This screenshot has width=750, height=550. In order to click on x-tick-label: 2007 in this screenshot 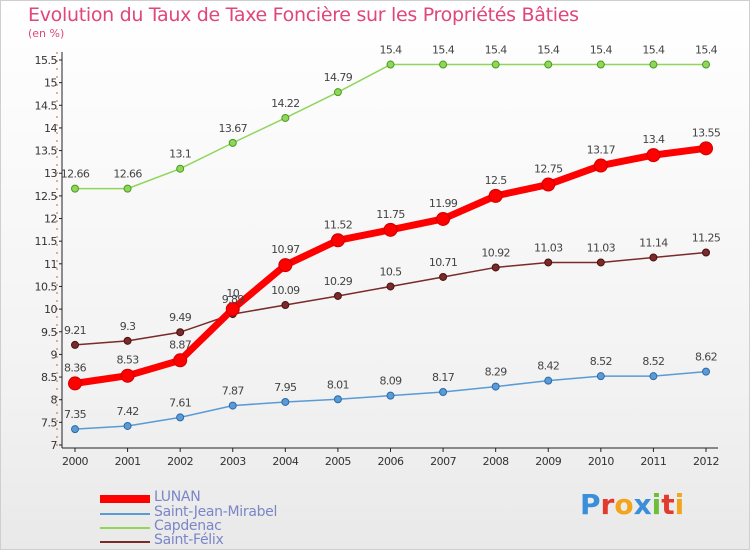, I will do `click(443, 461)`.